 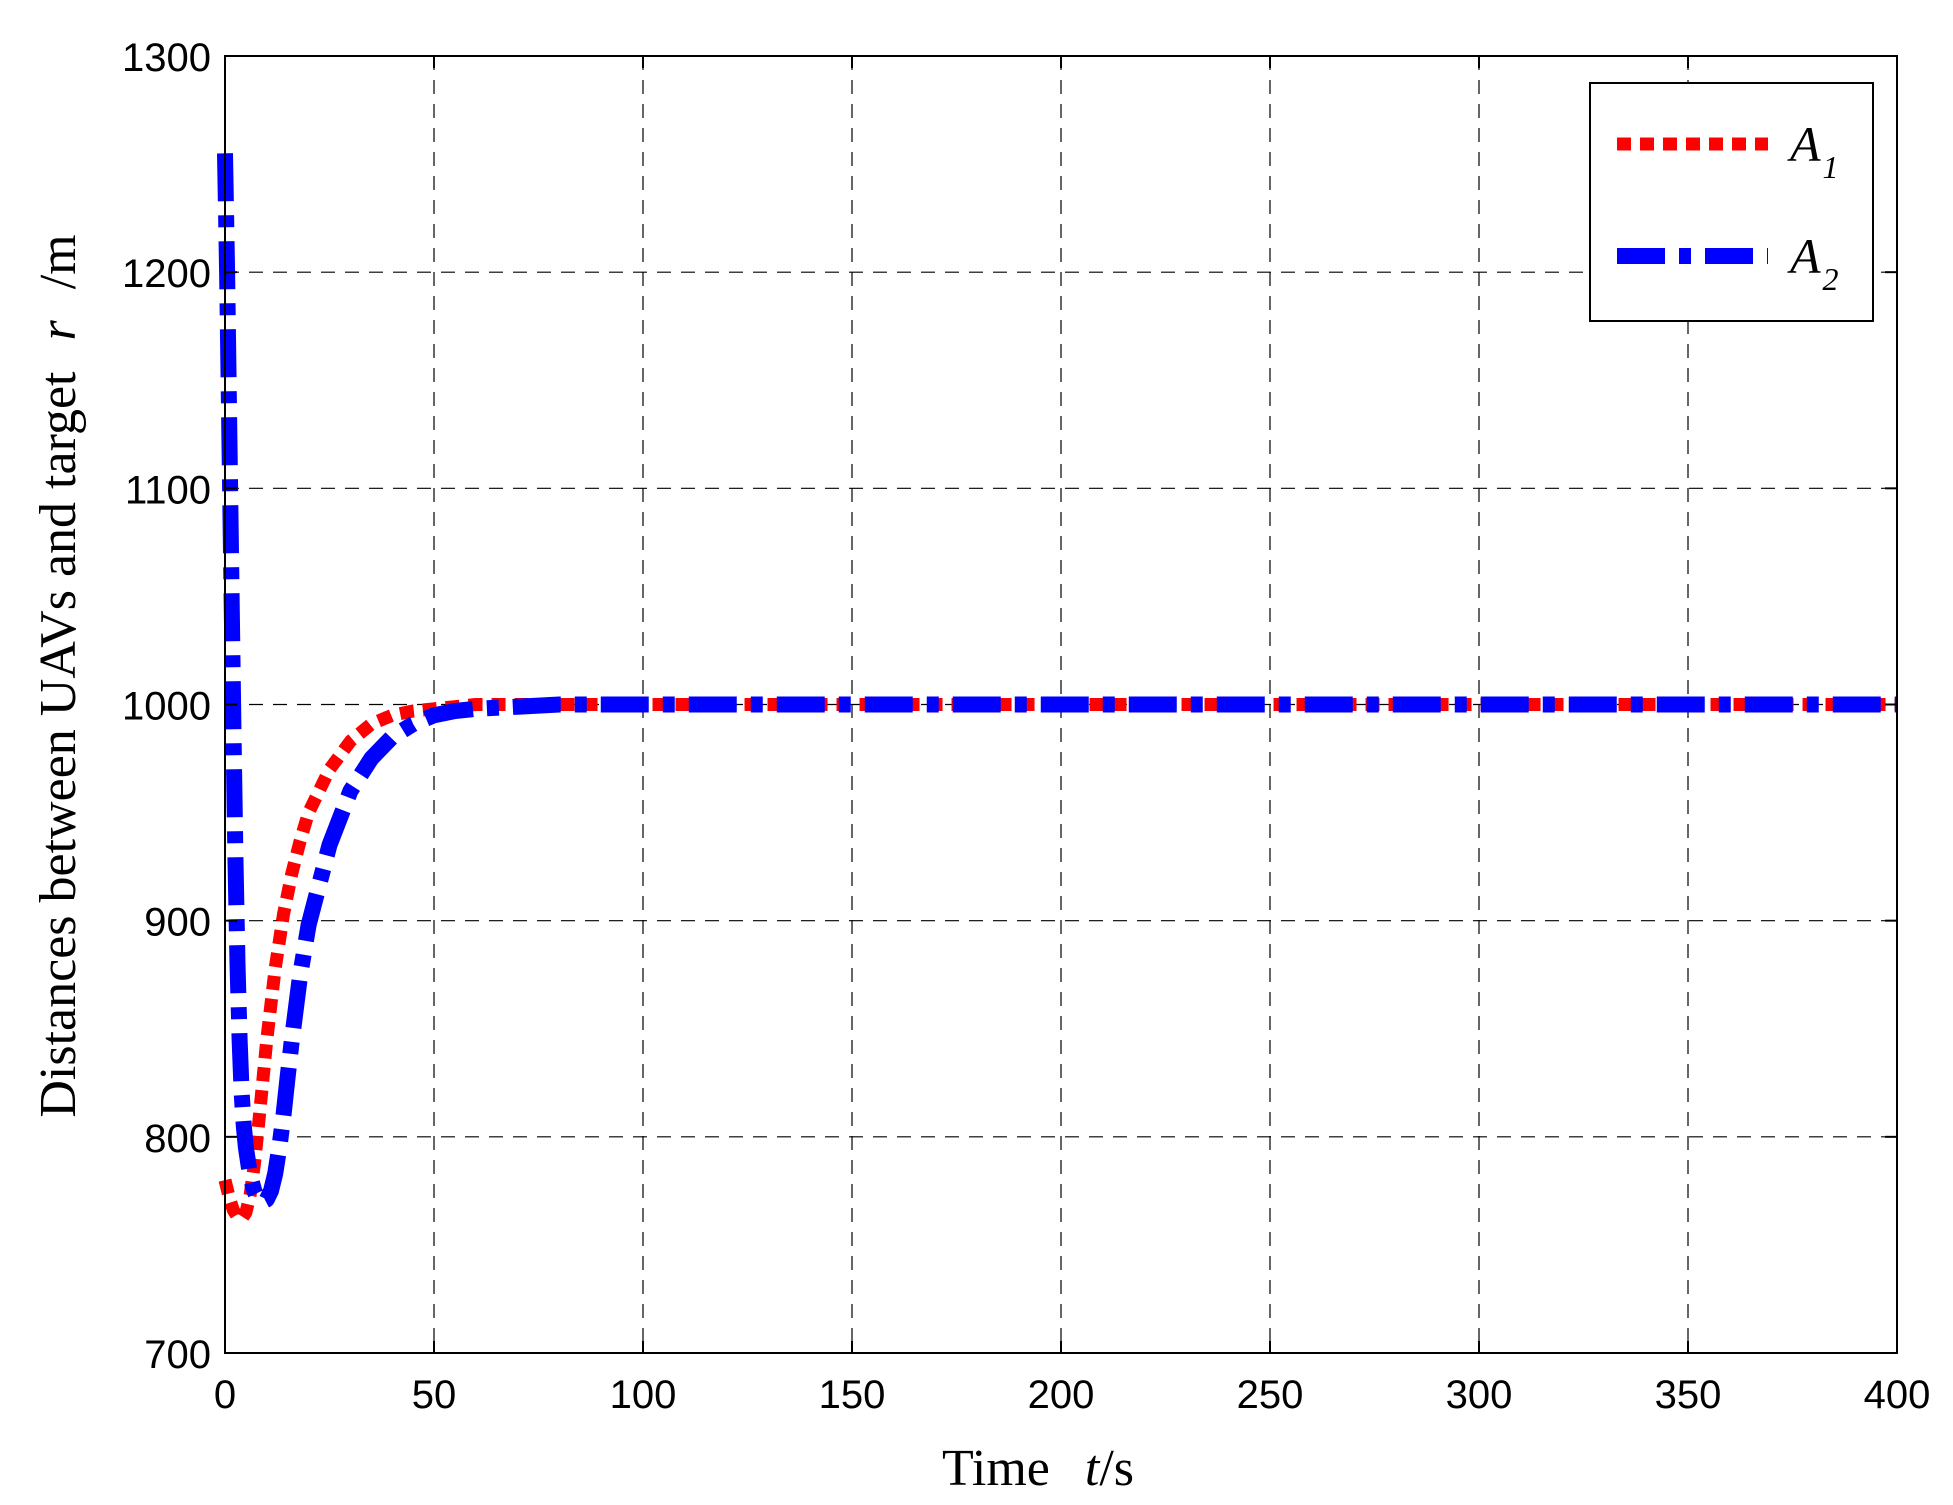 I want to click on x-axis-label-gap, so click(x=1078, y=1468).